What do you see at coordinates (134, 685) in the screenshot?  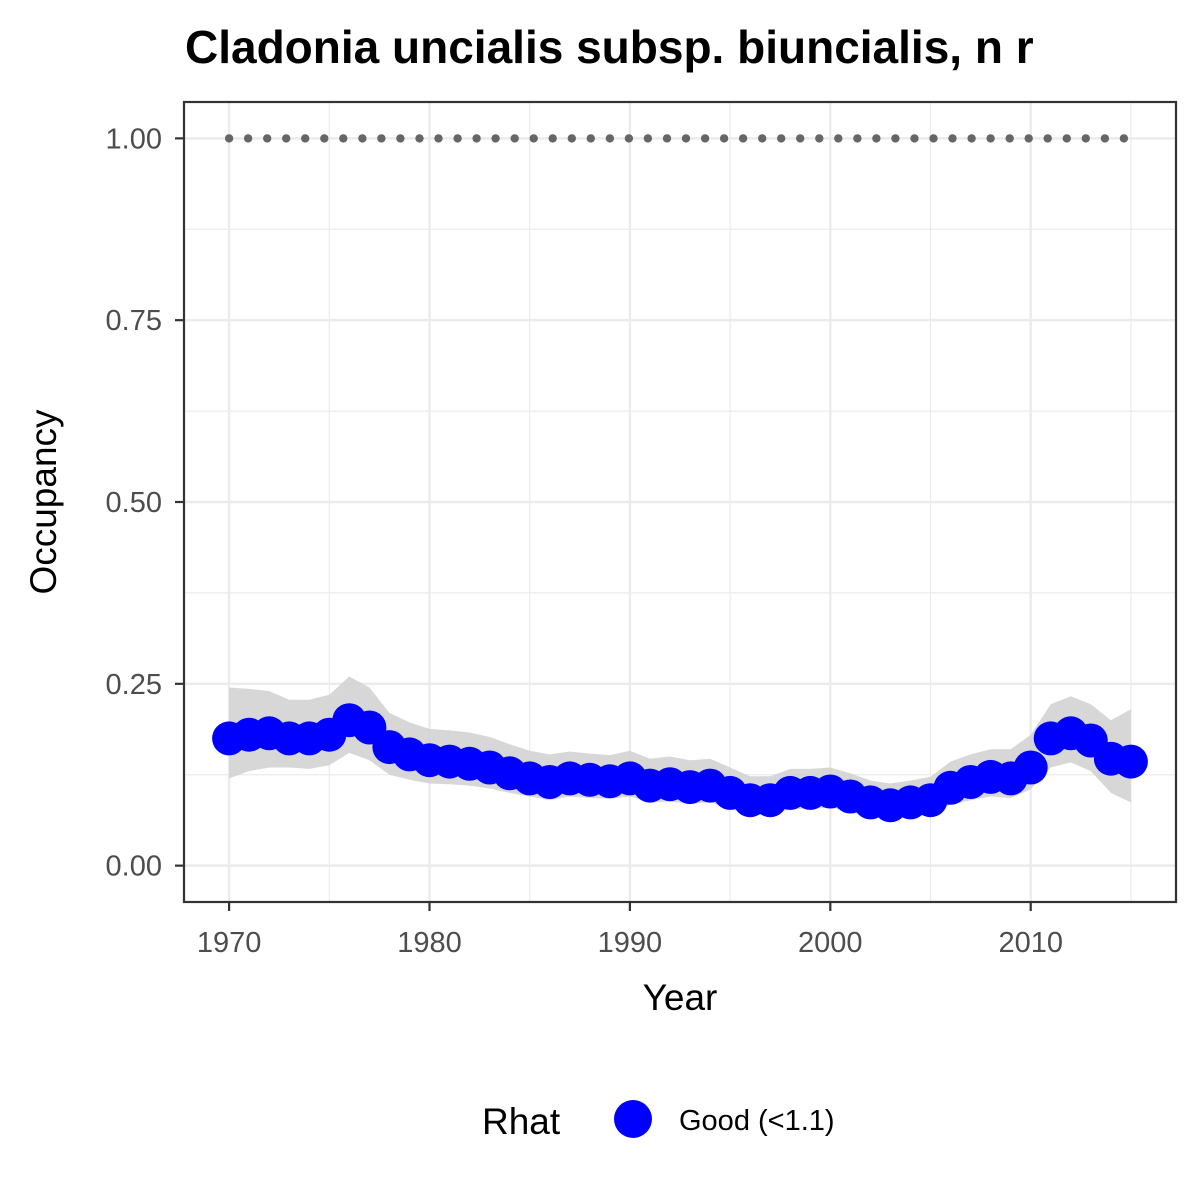 I see `y-tick-label: 0.25` at bounding box center [134, 685].